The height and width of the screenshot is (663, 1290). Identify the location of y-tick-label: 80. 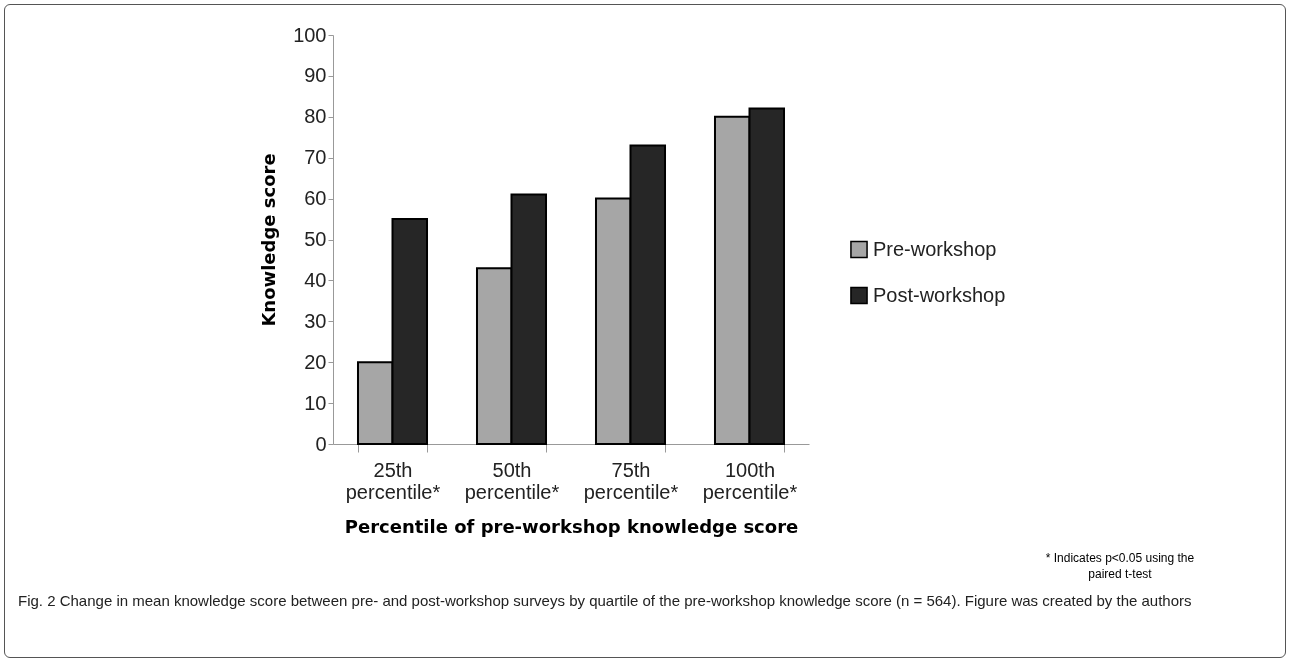
(315, 116).